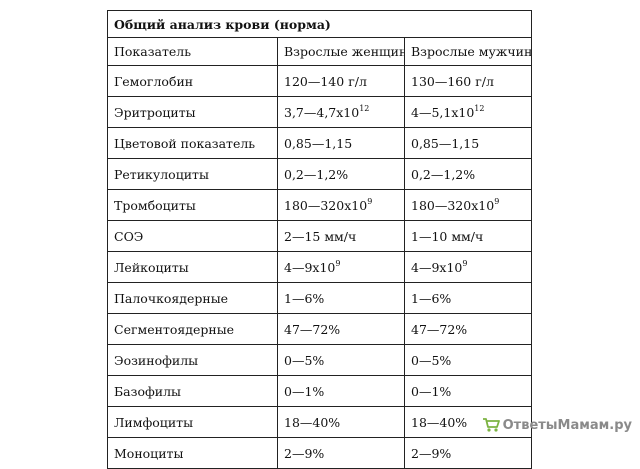 The height and width of the screenshot is (469, 640). I want to click on men-norm-value: 1—10 мм/ч, so click(447, 236).